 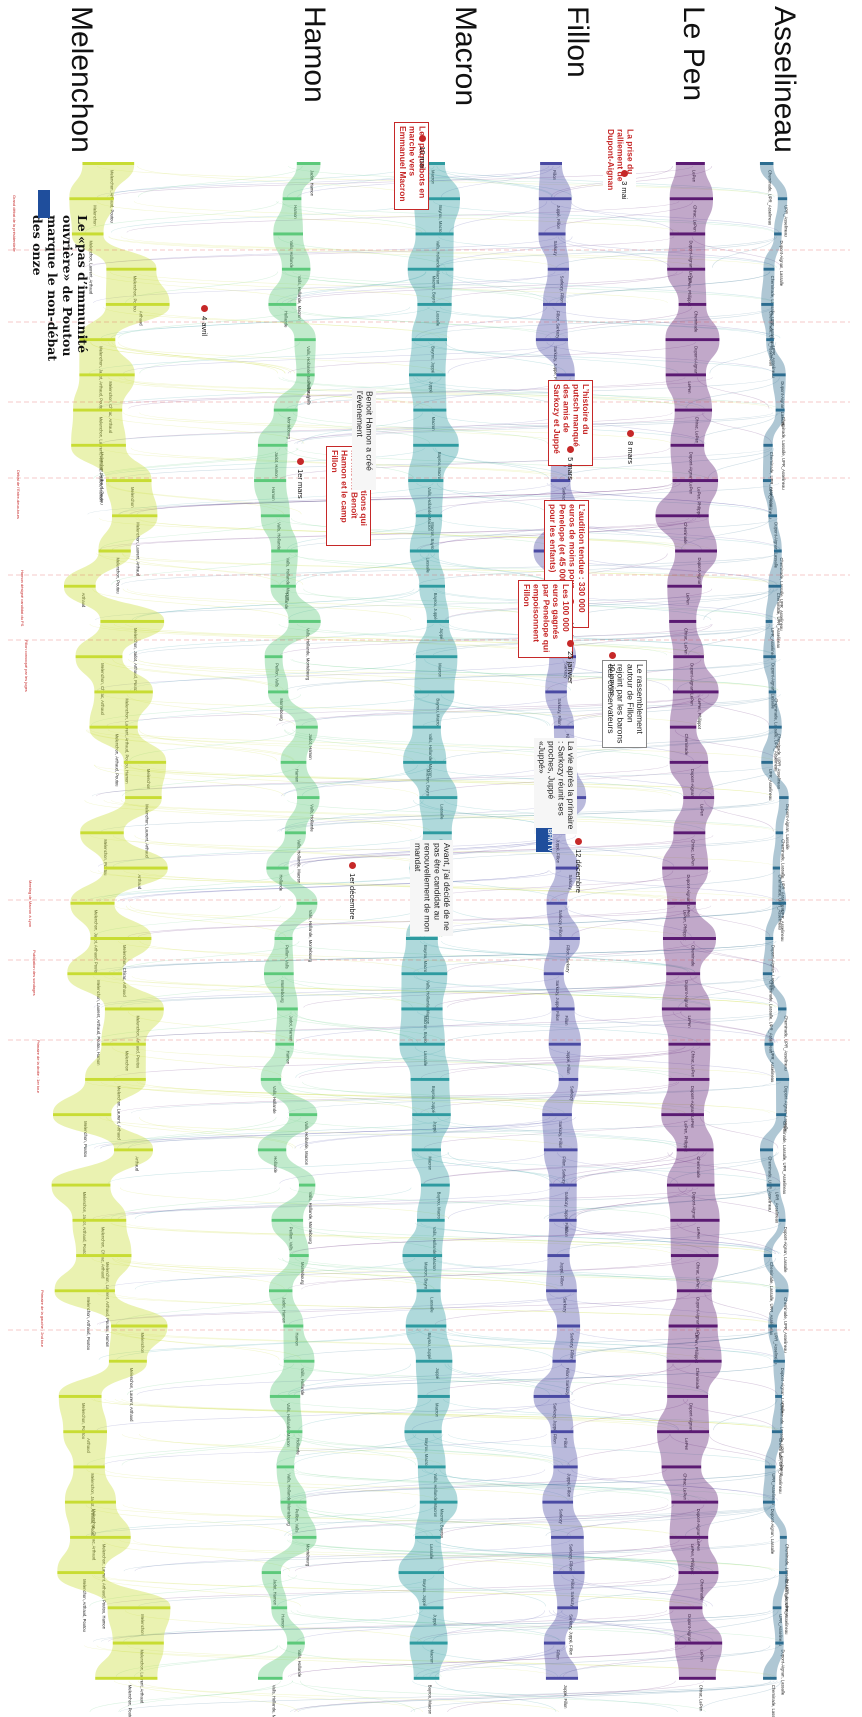 What do you see at coordinates (693, 176) in the screenshot?
I see `lepen-node-label: LePen` at bounding box center [693, 176].